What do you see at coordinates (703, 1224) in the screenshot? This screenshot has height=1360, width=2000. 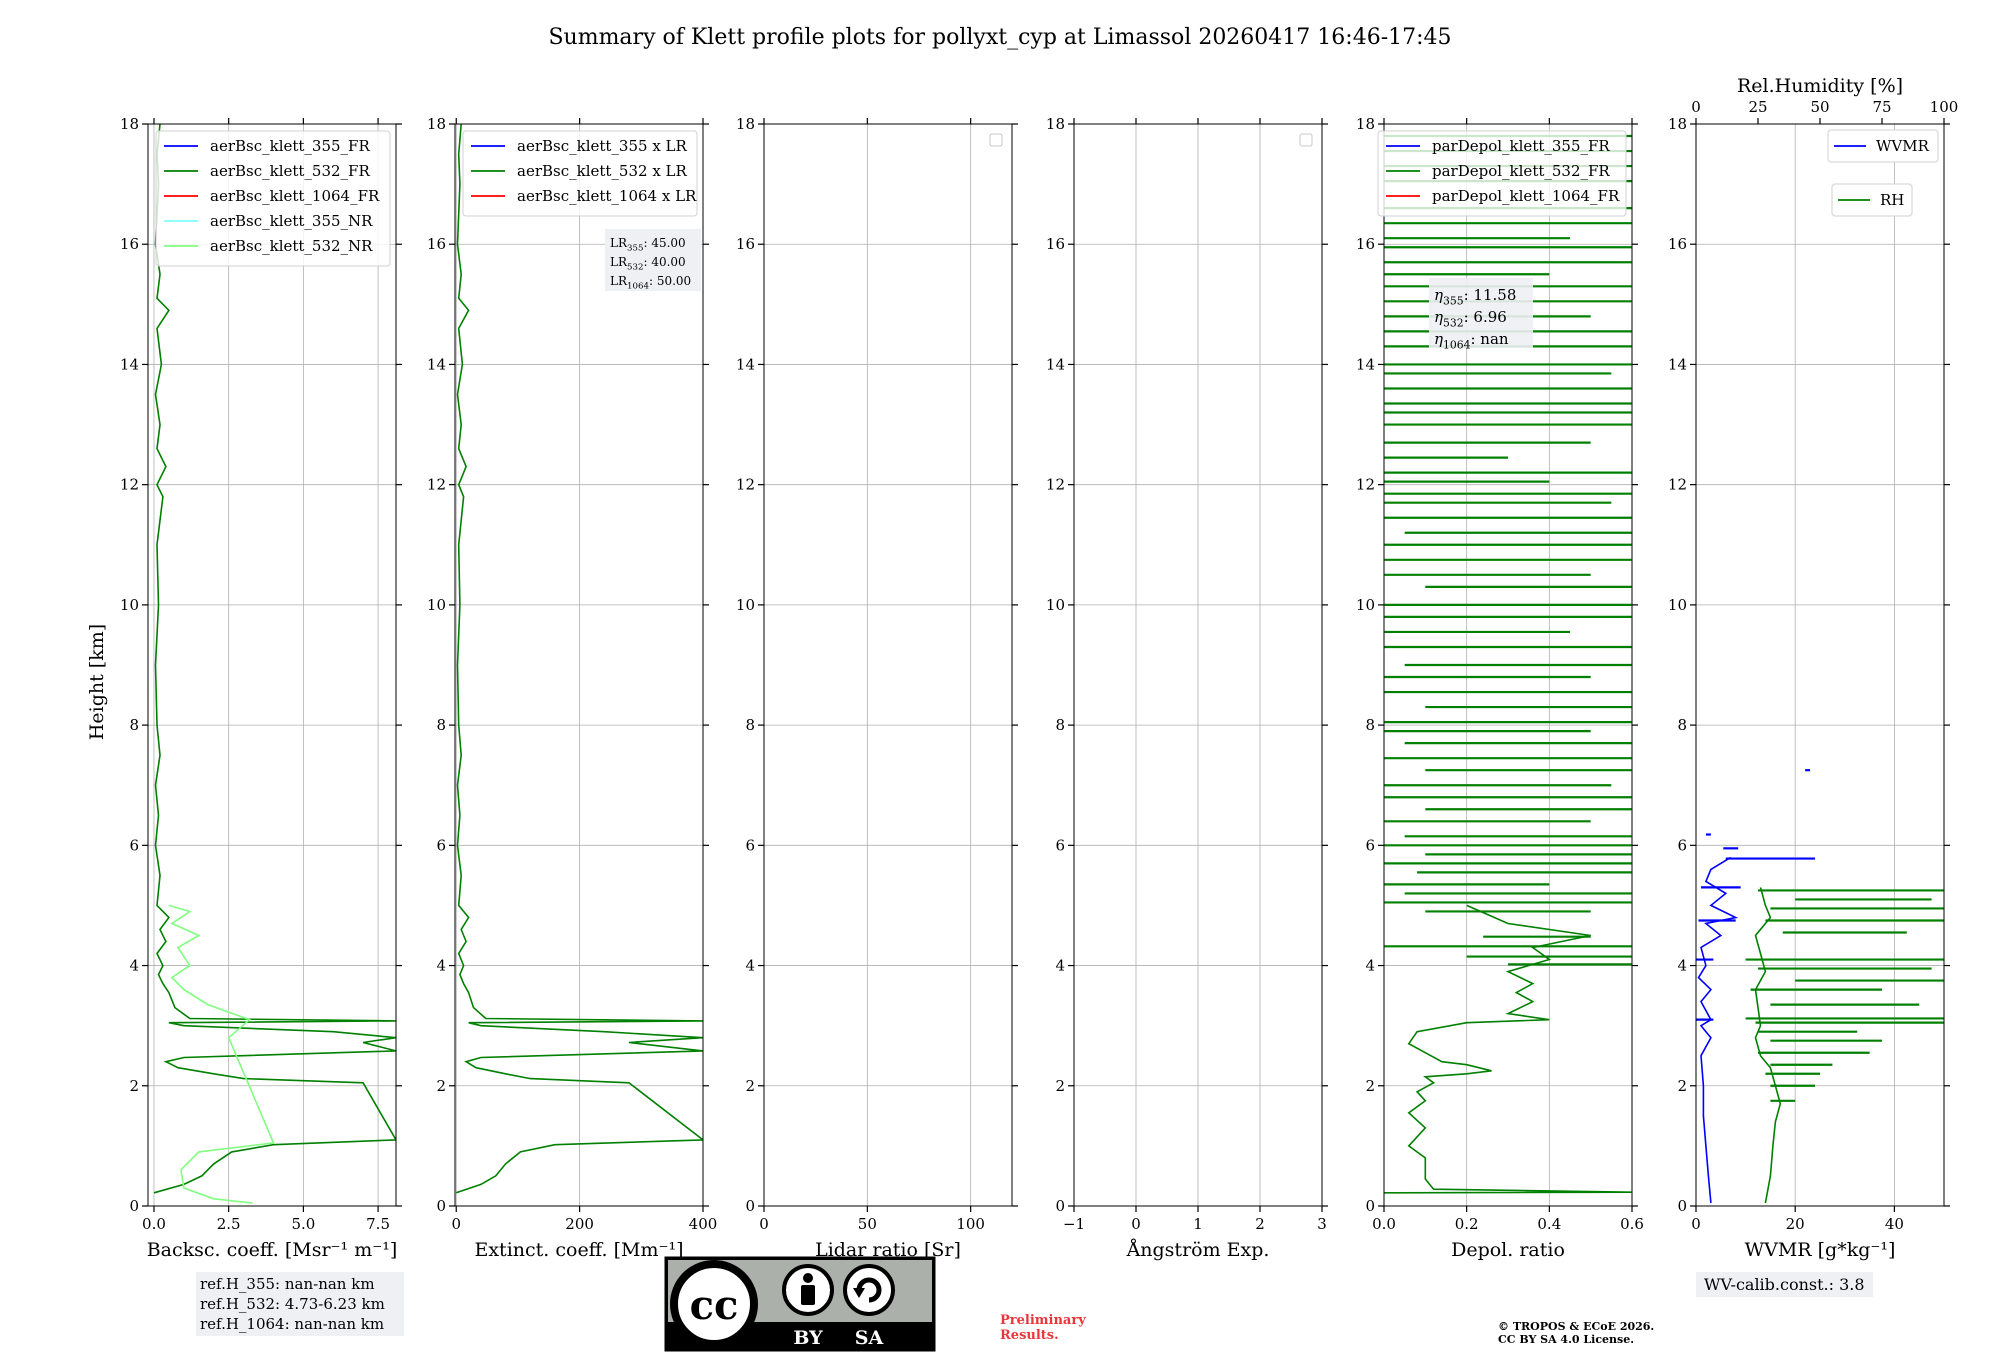 I see `x-tick-label: 400` at bounding box center [703, 1224].